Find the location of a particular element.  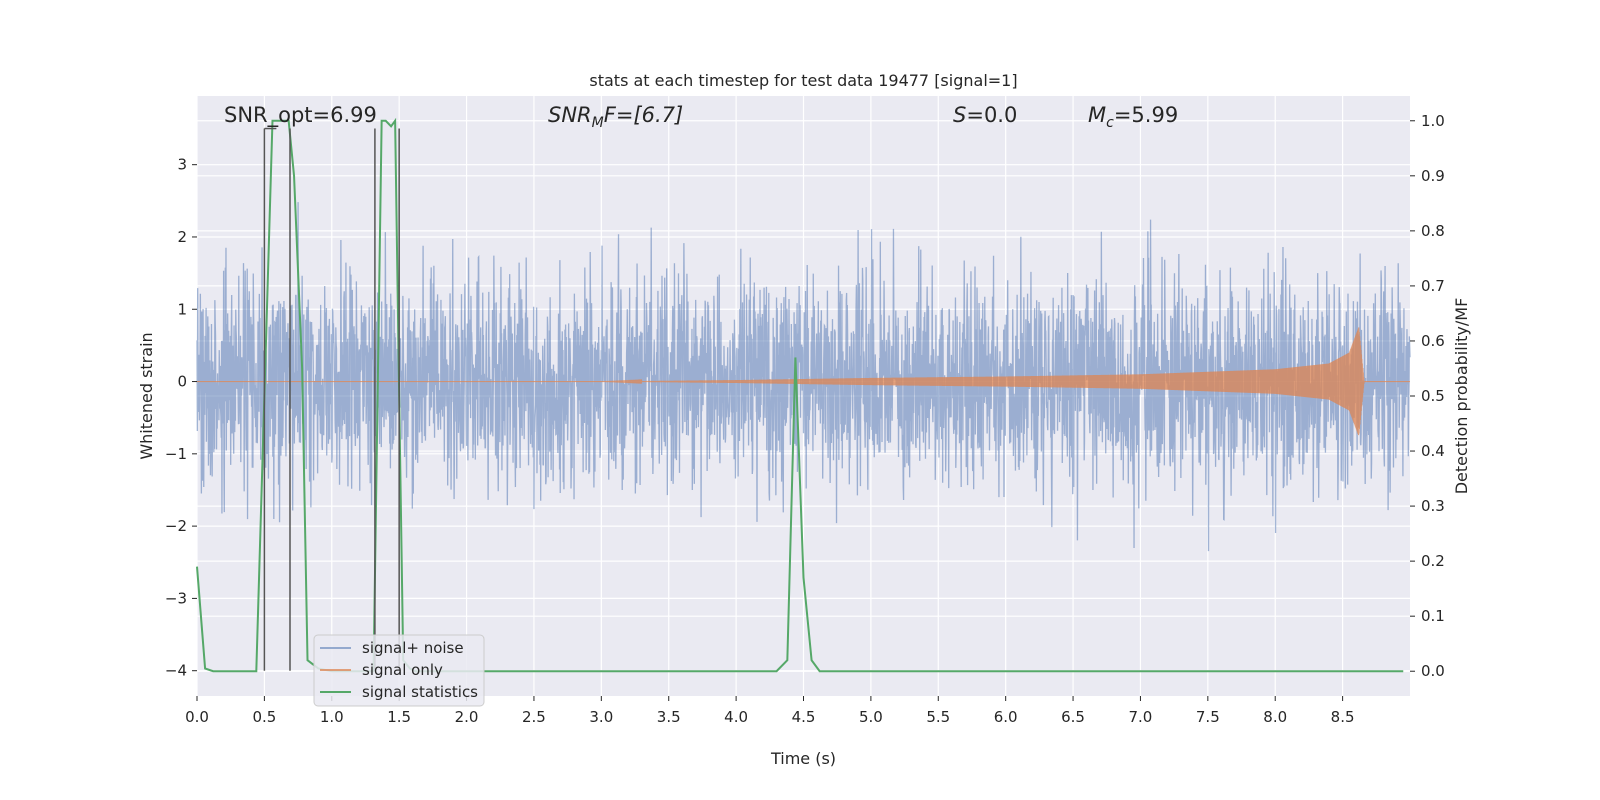

legend-box is located at coordinates (399, 670).